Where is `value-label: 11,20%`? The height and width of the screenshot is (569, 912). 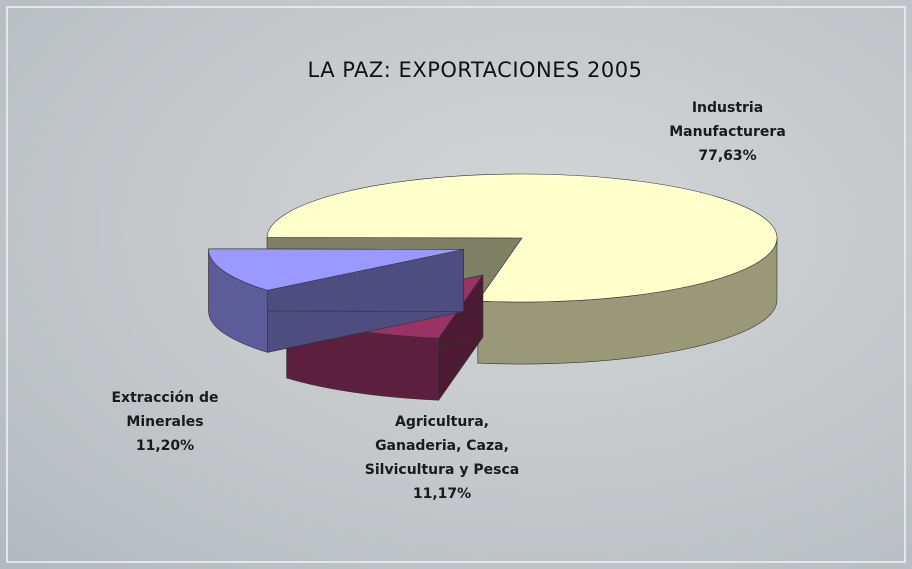 value-label: 11,20% is located at coordinates (165, 446).